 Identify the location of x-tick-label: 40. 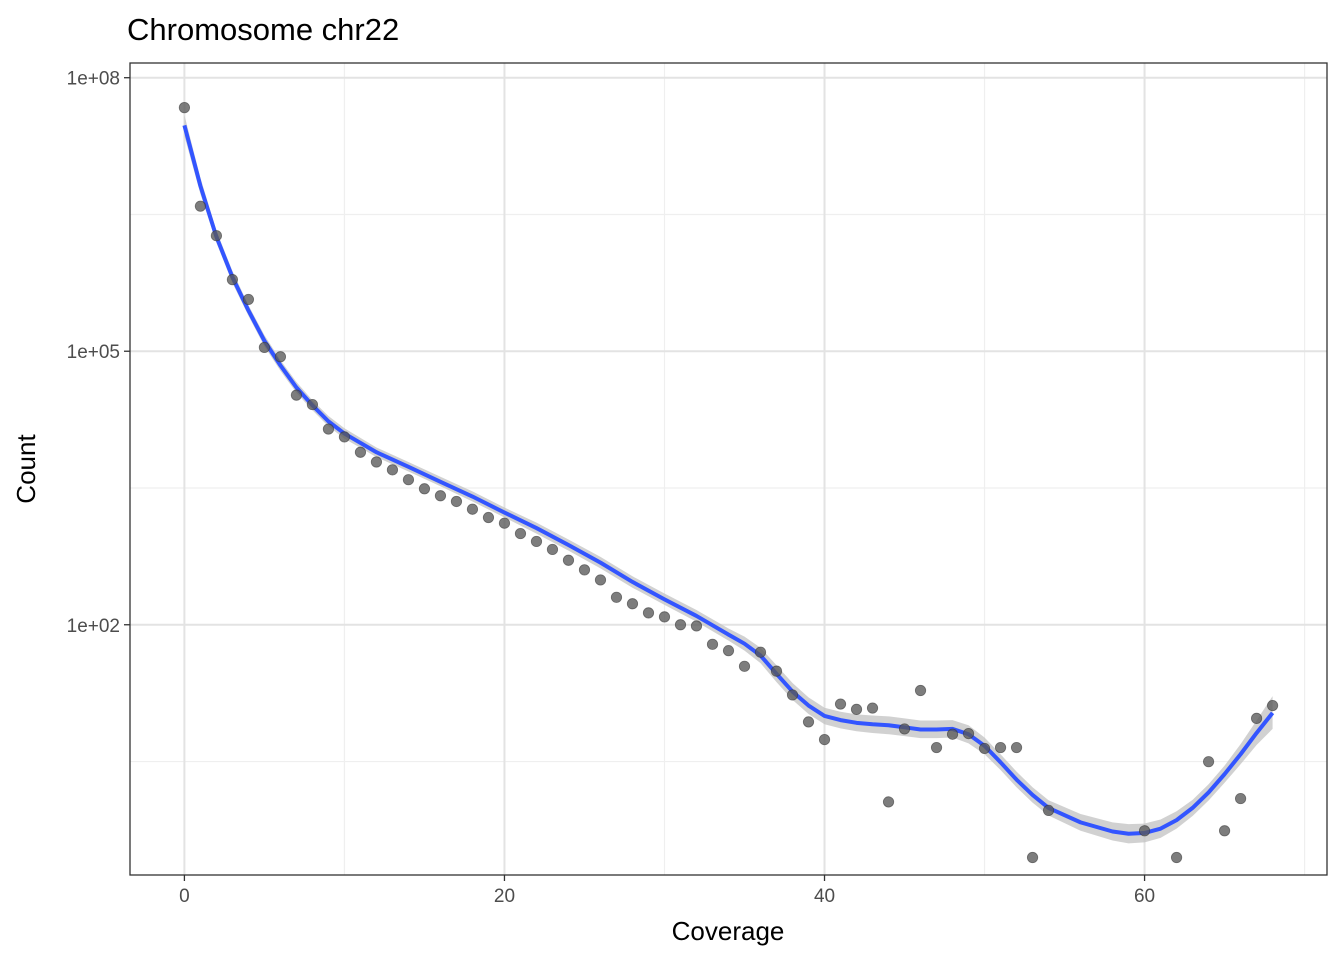
(824, 896).